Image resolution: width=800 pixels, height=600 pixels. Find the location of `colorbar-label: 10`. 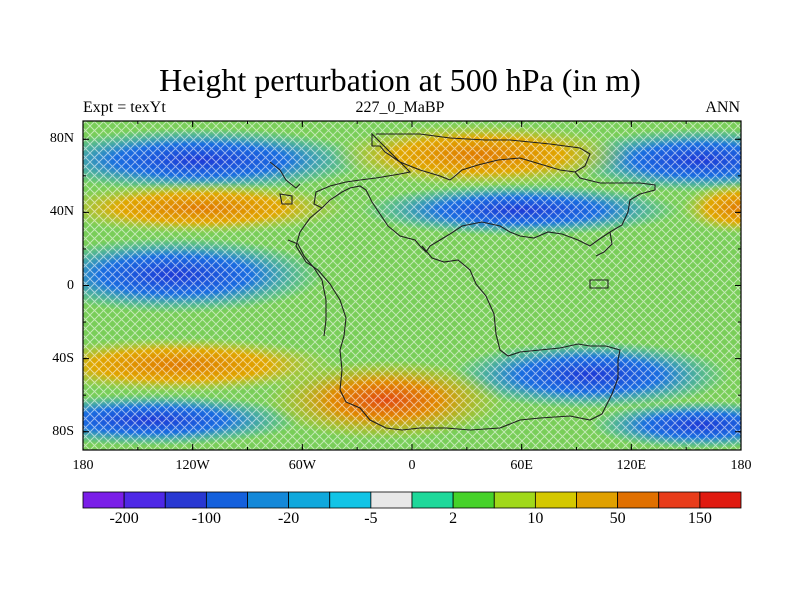

colorbar-label: 10 is located at coordinates (535, 518).